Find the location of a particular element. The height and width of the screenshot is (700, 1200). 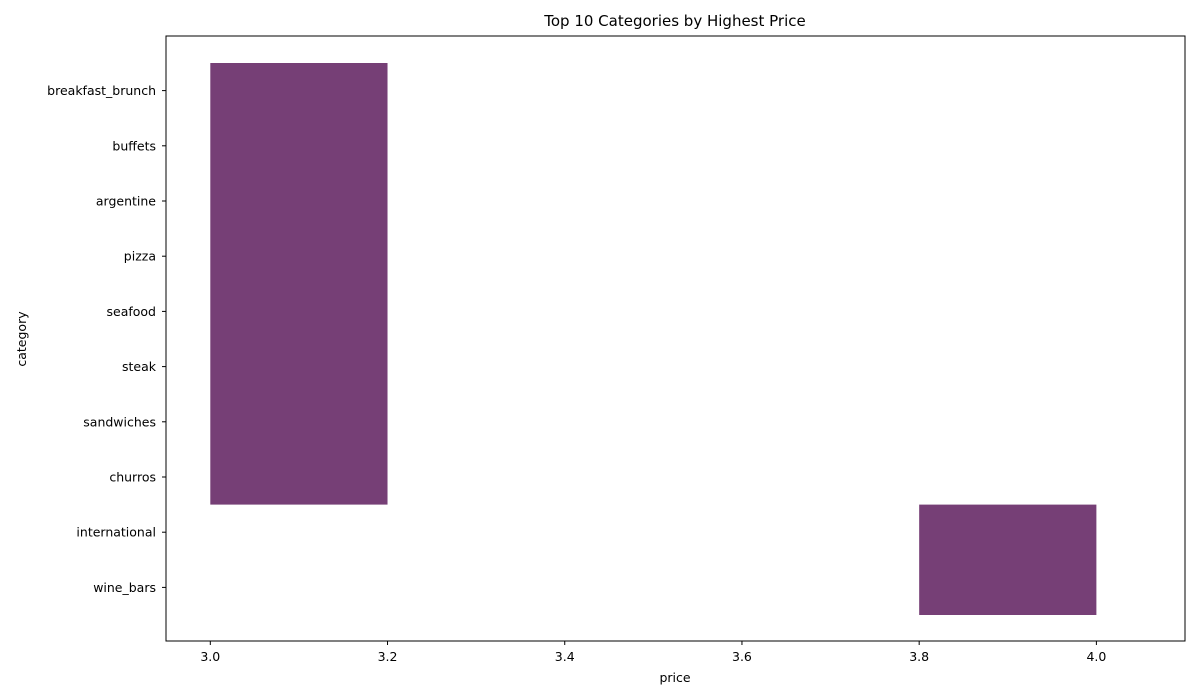

chart-title: Top 10 Categories by Highest Price is located at coordinates (674, 21).